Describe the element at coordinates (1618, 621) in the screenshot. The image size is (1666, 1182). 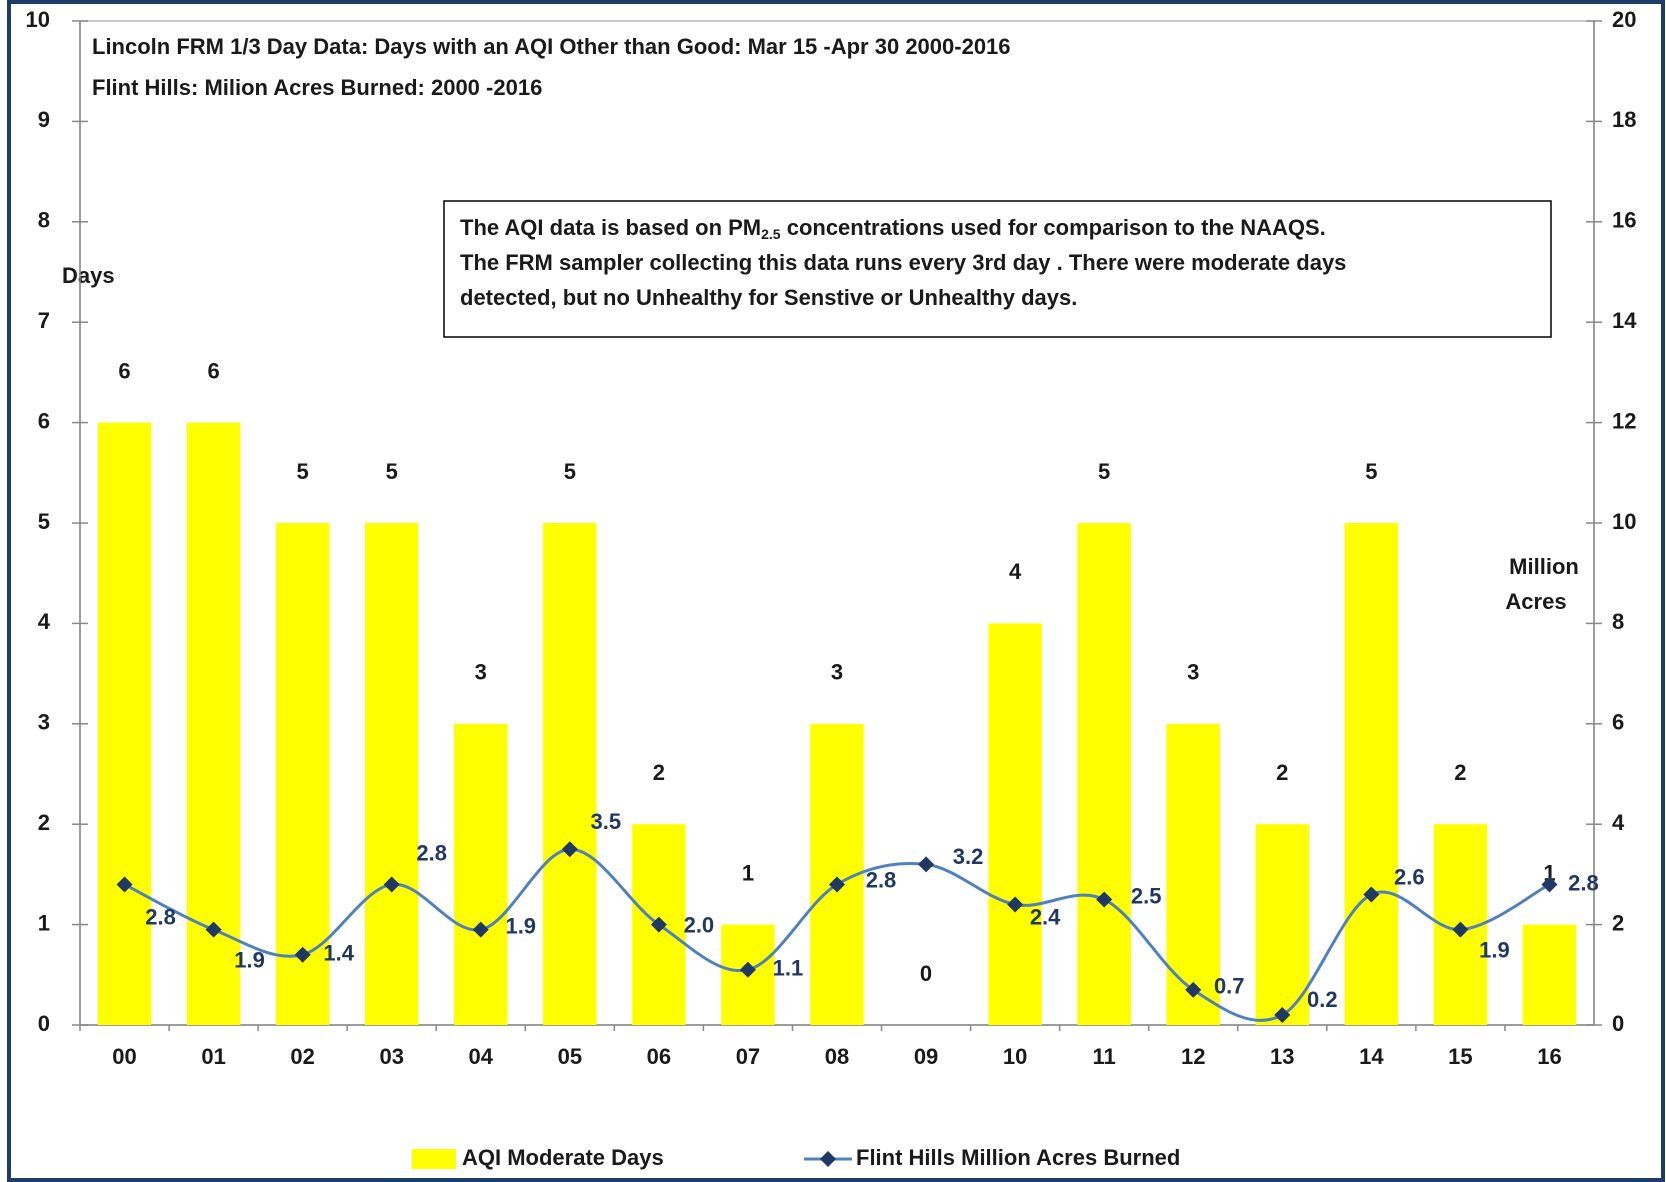
I see `y2-tick-label: 8` at that location.